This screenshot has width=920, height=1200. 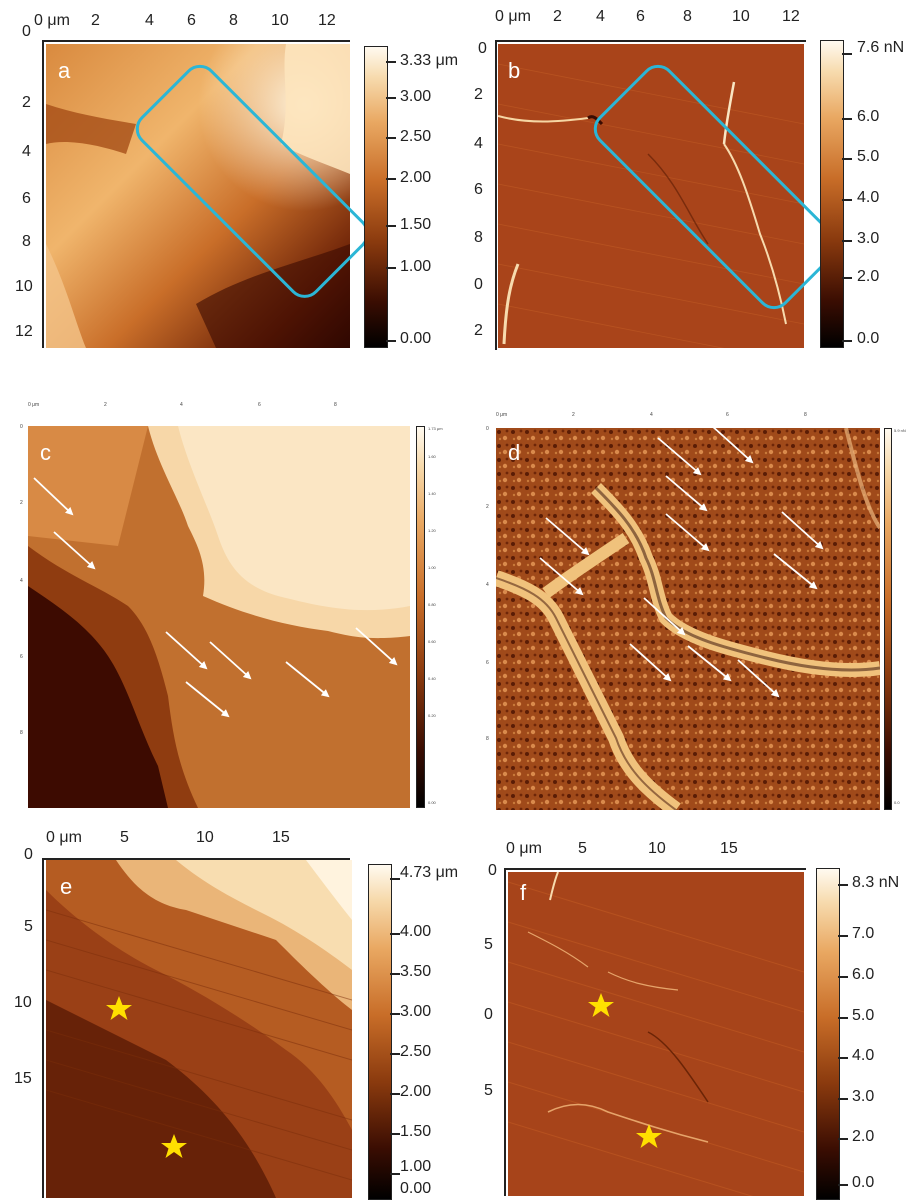 What do you see at coordinates (432, 641) in the screenshot?
I see `colorbar-label: 0.60` at bounding box center [432, 641].